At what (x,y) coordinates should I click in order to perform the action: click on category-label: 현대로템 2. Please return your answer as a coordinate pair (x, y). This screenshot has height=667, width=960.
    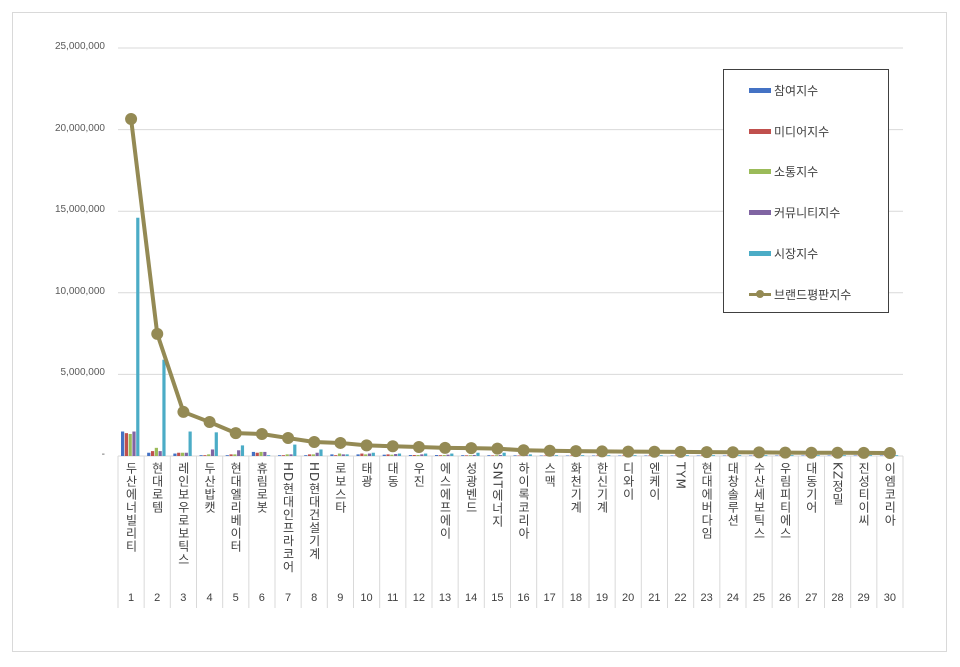
    Looking at the image, I should click on (157, 533).